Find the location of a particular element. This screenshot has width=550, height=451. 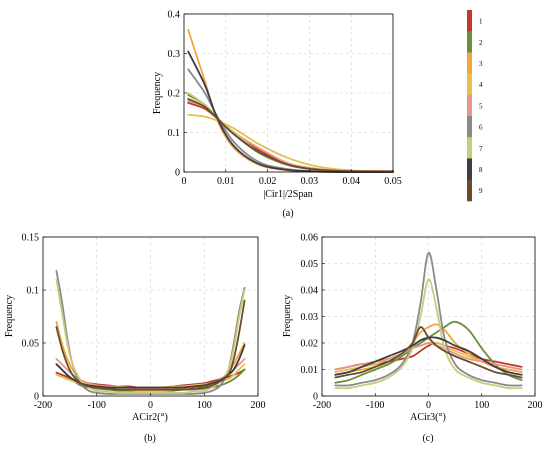

panel-a-y-ticks: 0 0.1 0.2 0.3 0.4 is located at coordinates (177, 94).